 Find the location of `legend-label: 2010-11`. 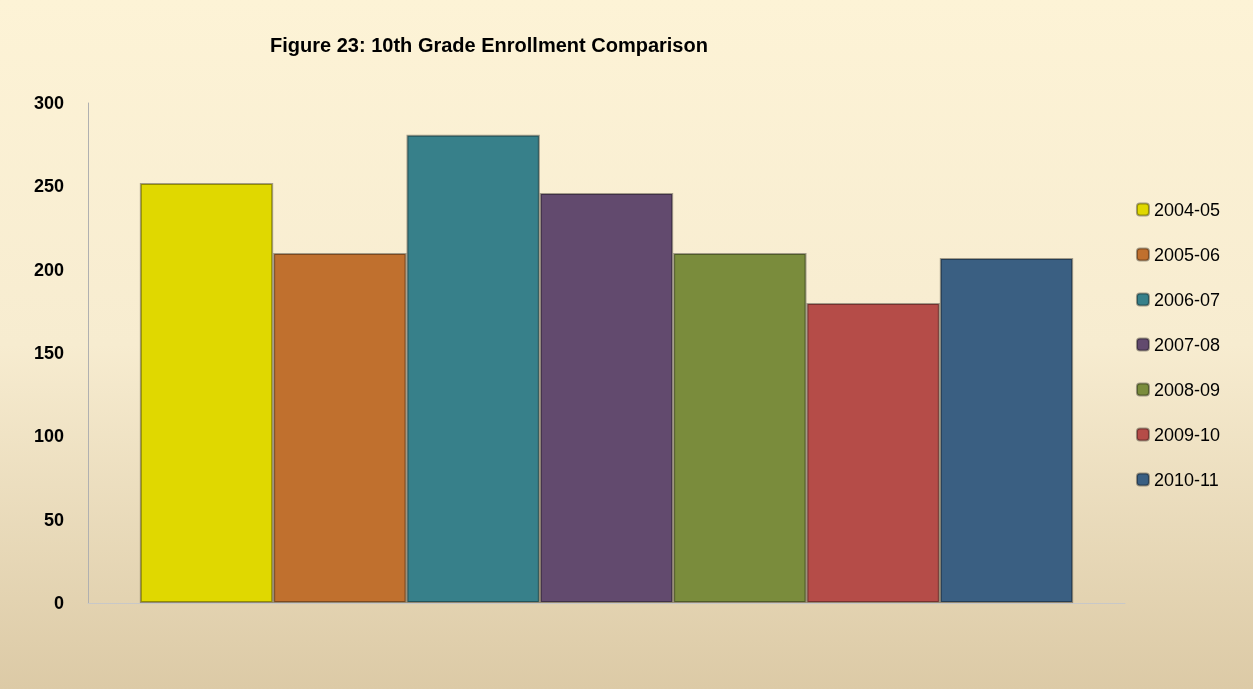

legend-label: 2010-11 is located at coordinates (1186, 479).